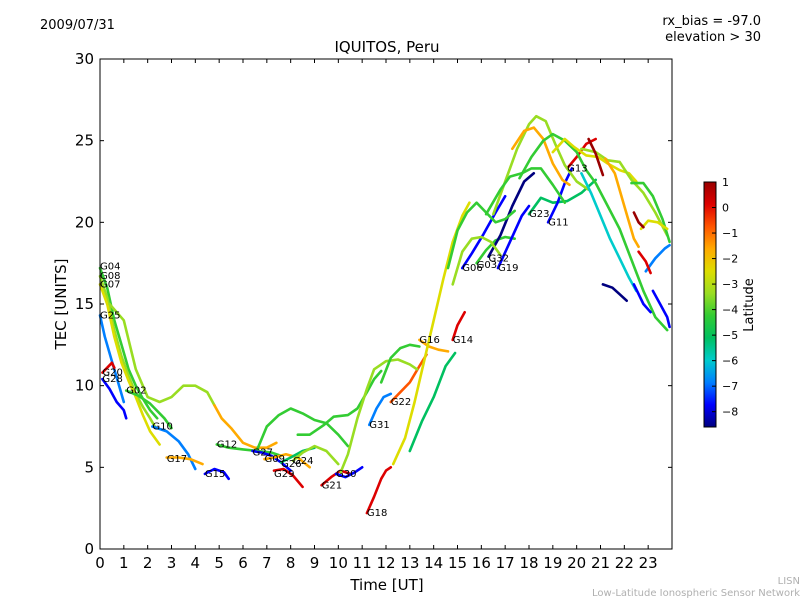  Describe the element at coordinates (730, 310) in the screenshot. I see `colorbar-tick-label: −4` at that location.